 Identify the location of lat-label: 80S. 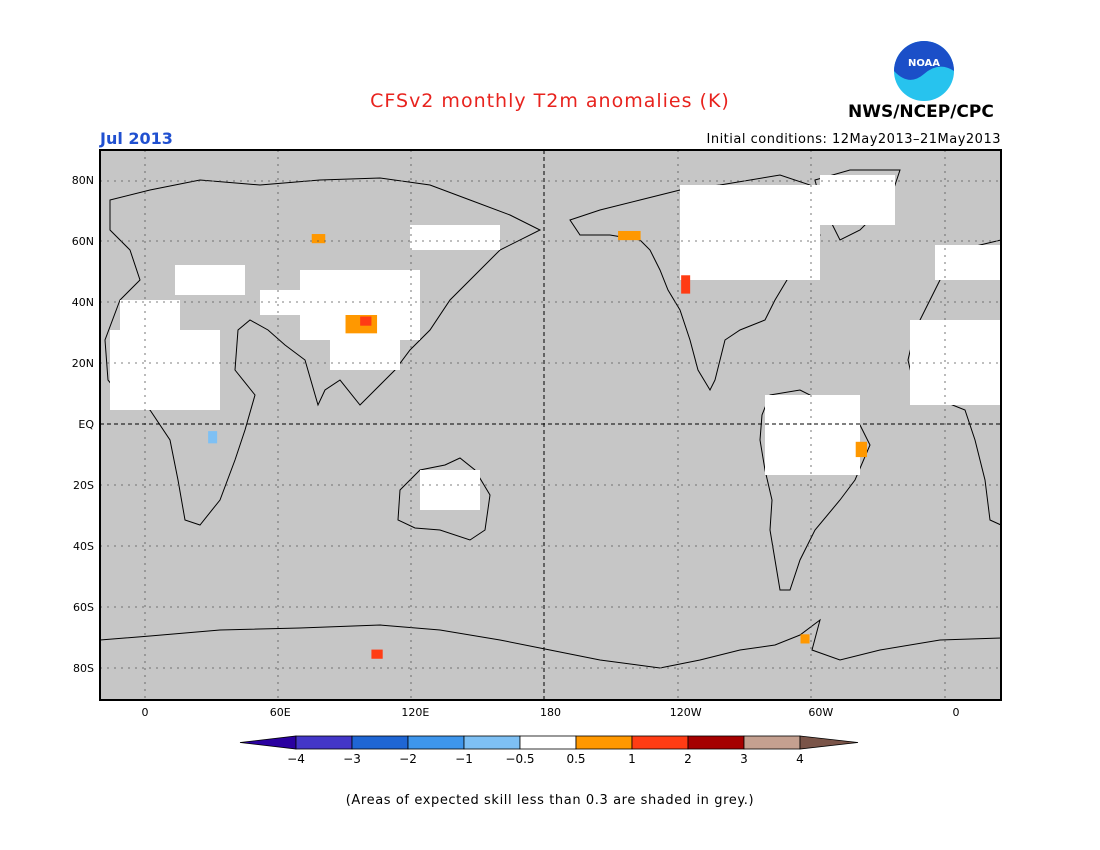
(83, 669).